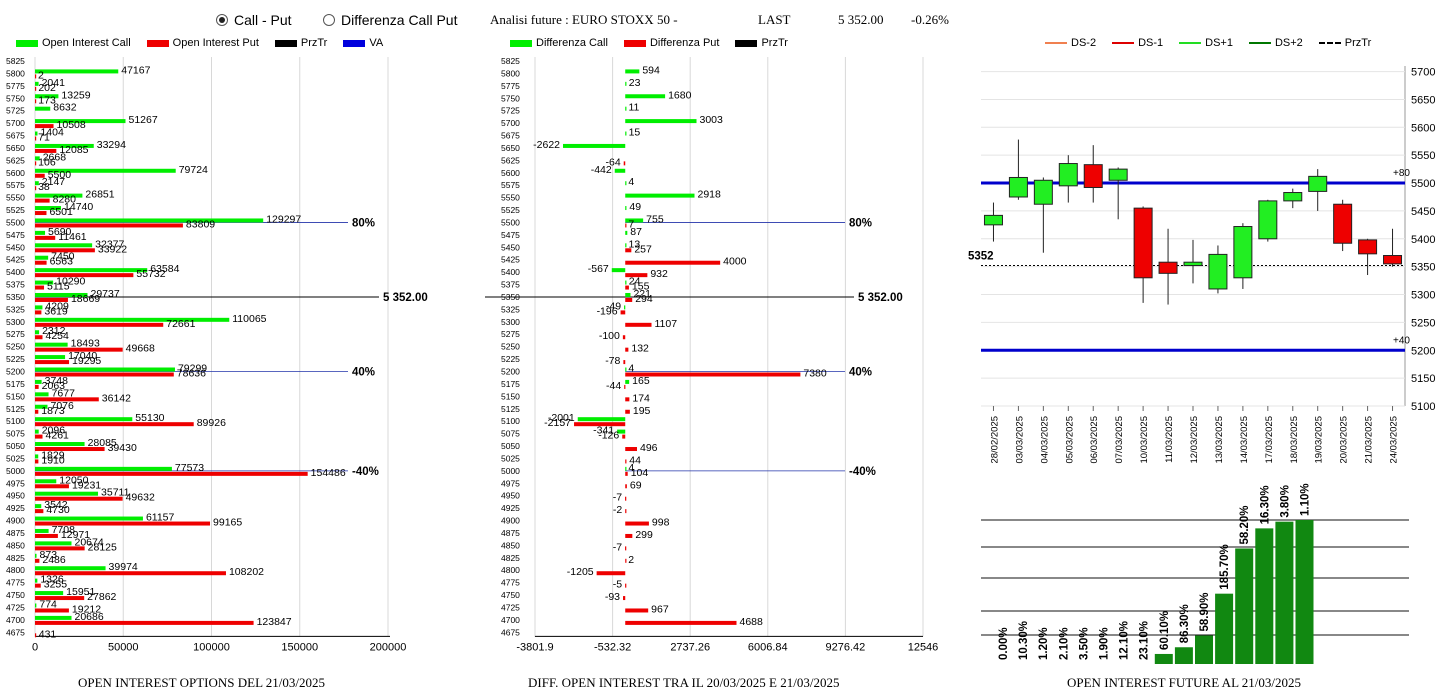 Image resolution: width=1447 pixels, height=695 pixels. Describe the element at coordinates (86, 43) in the screenshot. I see `legend-options-label: Open Interest Call` at that location.